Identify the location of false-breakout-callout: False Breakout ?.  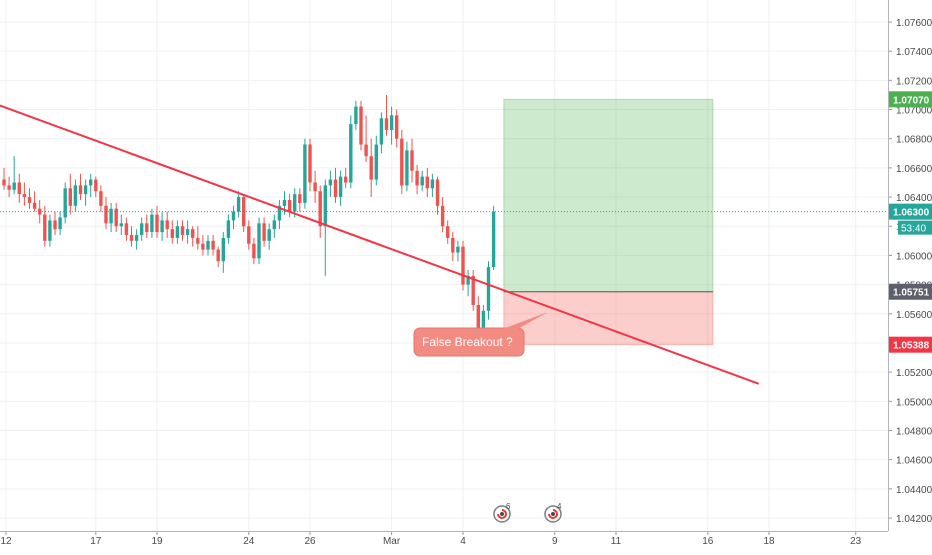
(480, 334).